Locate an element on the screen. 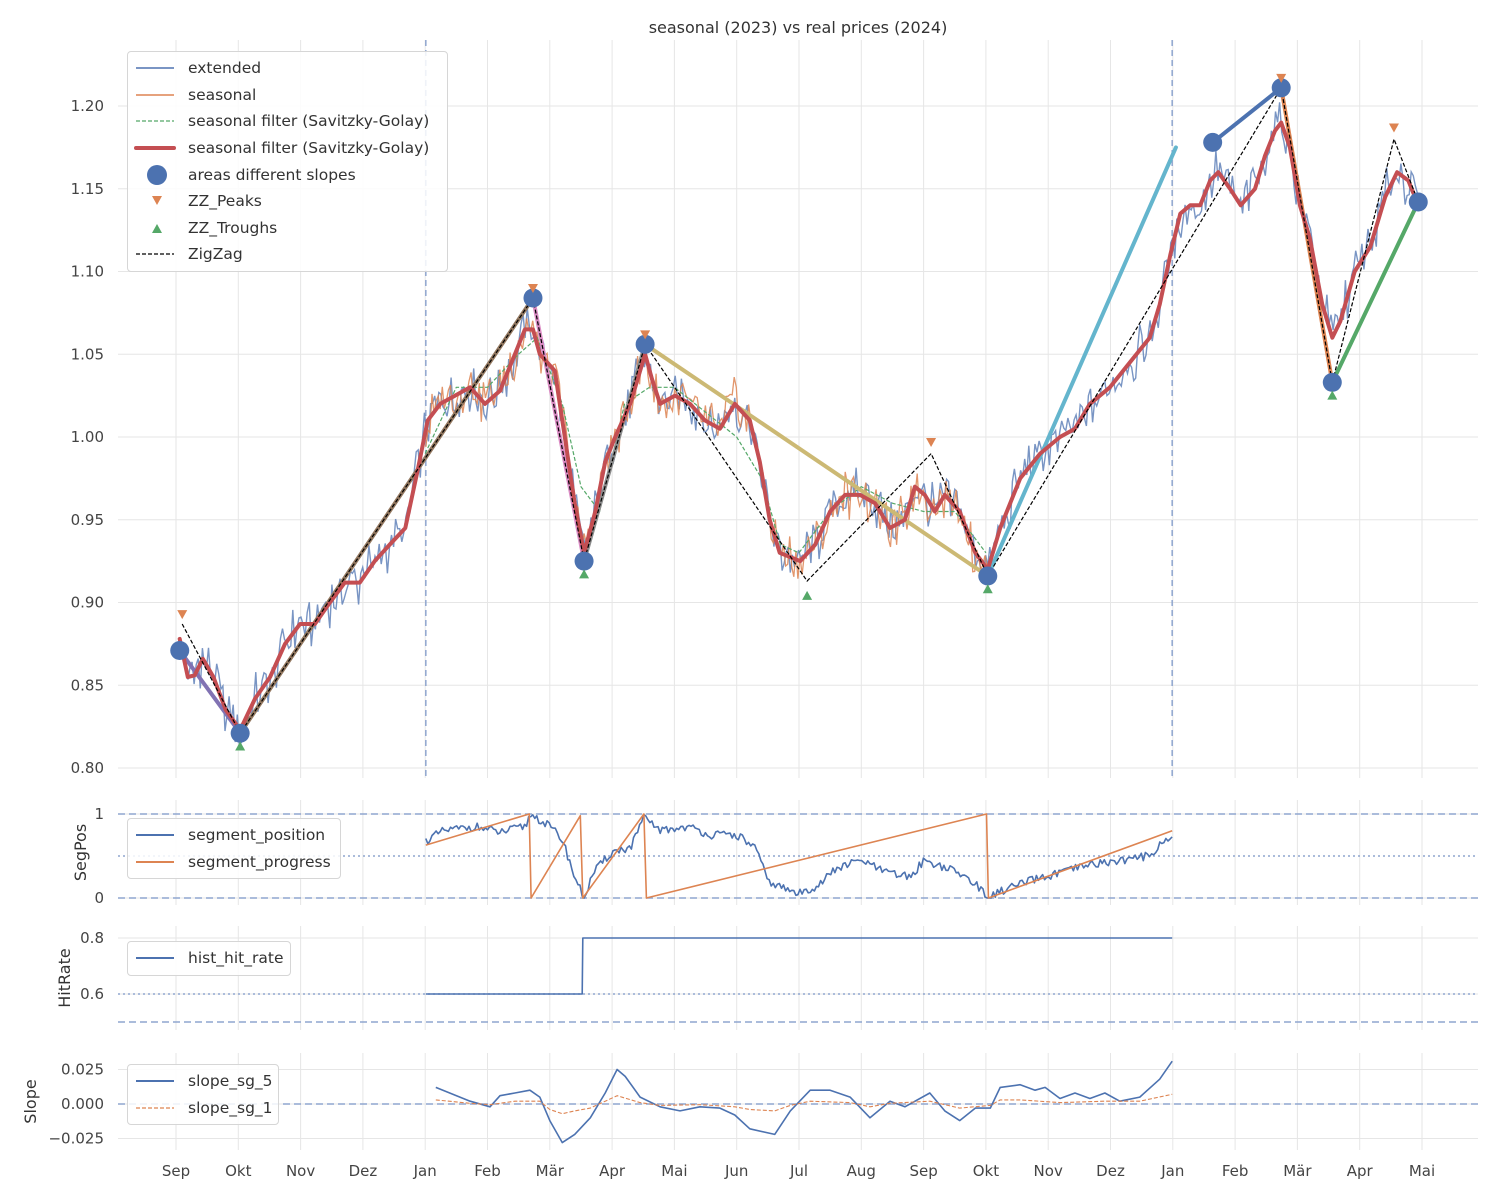  legend-label: slope_sg_5 is located at coordinates (230, 1081).